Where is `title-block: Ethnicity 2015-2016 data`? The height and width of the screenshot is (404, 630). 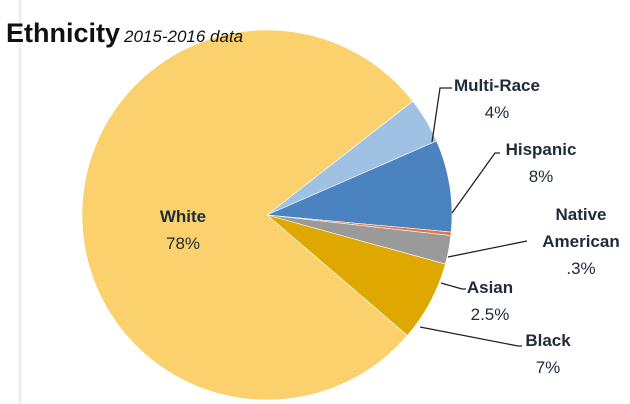
title-block: Ethnicity 2015-2016 data is located at coordinates (124, 33).